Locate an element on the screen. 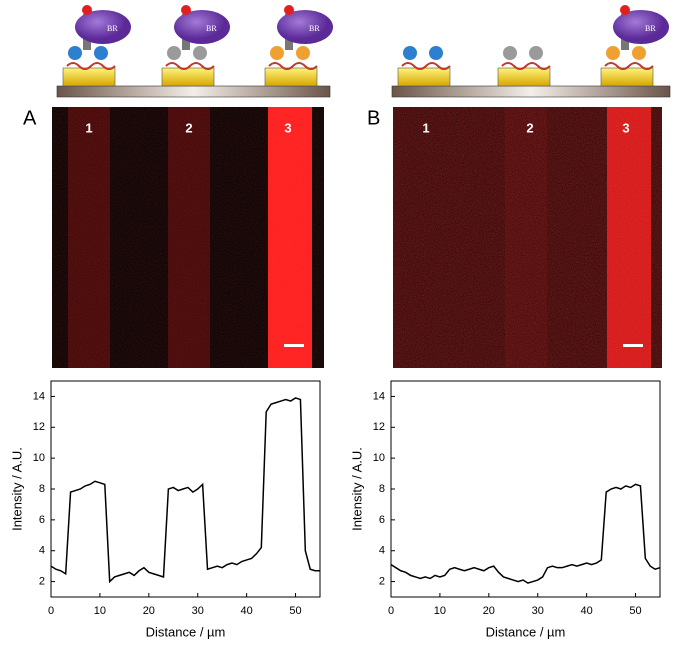 Image resolution: width=675 pixels, height=649 pixels. panel-label: A is located at coordinates (30, 118).